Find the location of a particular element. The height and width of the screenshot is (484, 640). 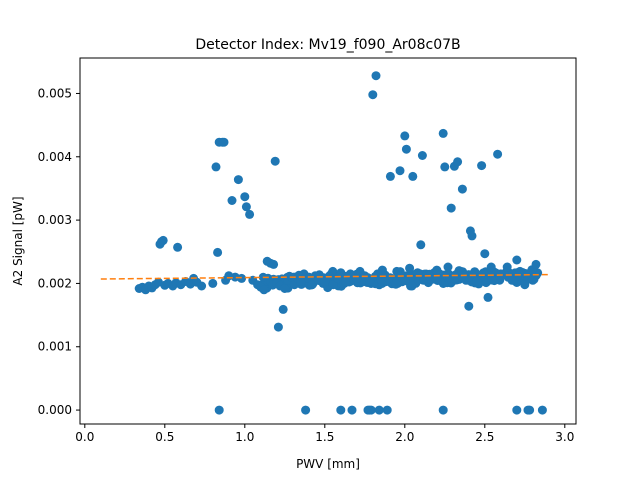

x-tick-label: 1.0 is located at coordinates (244, 437).